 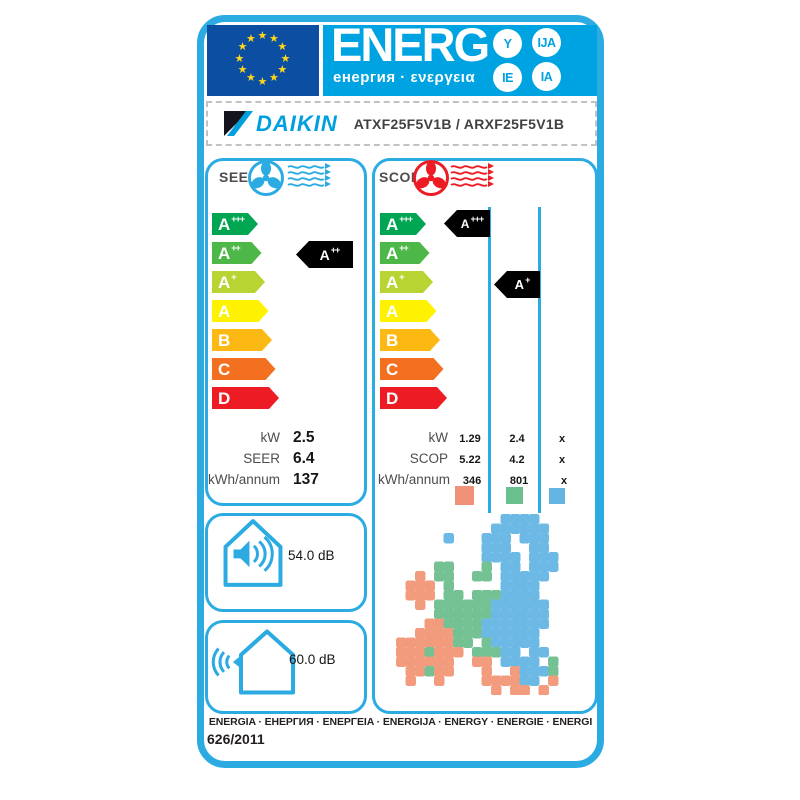 I want to click on indoor-noise-icon, so click(x=253, y=553).